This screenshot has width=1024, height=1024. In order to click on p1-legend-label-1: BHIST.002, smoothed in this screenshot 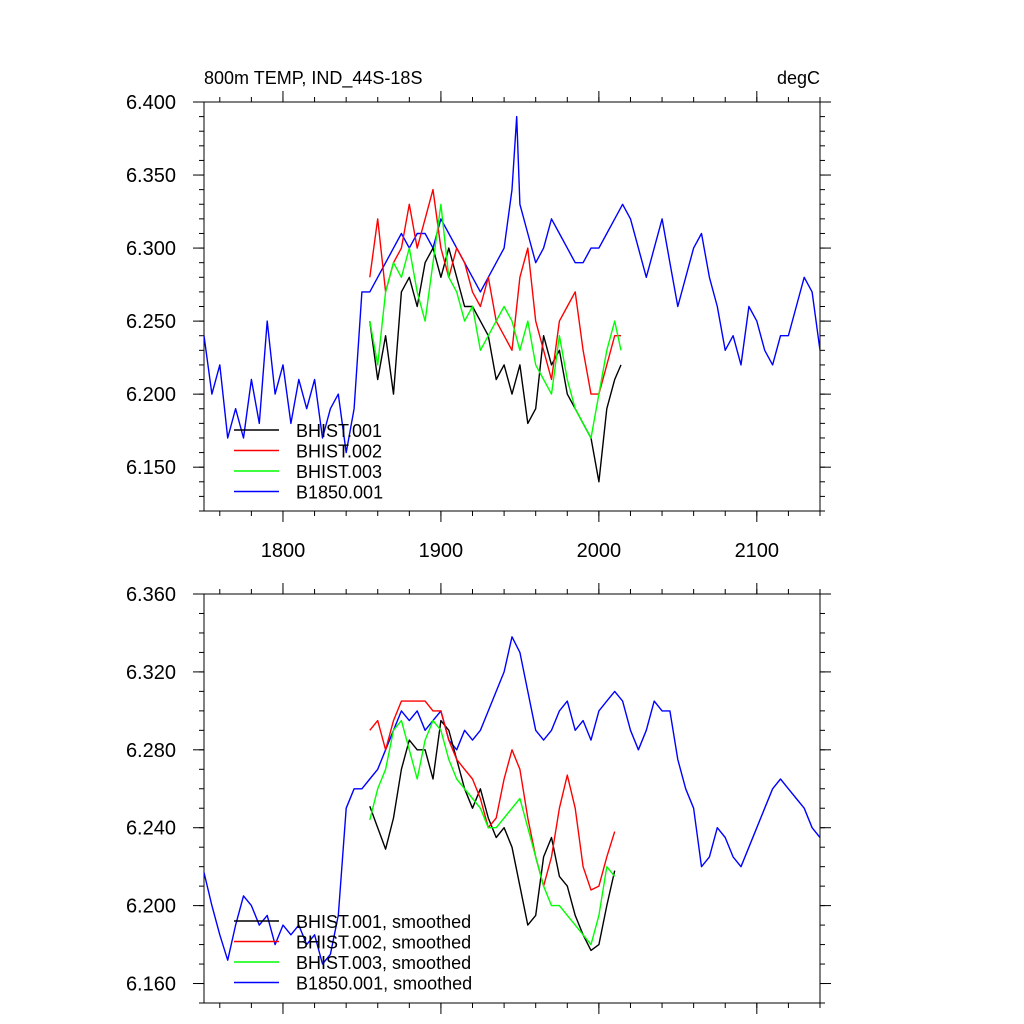, I will do `click(383, 943)`.